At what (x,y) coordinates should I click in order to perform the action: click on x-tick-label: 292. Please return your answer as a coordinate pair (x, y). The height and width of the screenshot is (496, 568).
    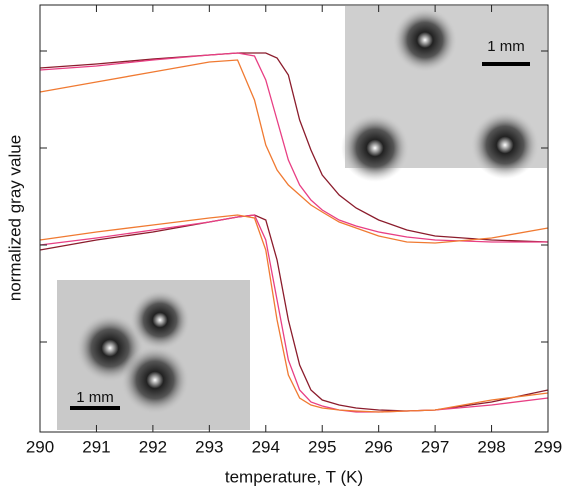
    Looking at the image, I should click on (153, 446).